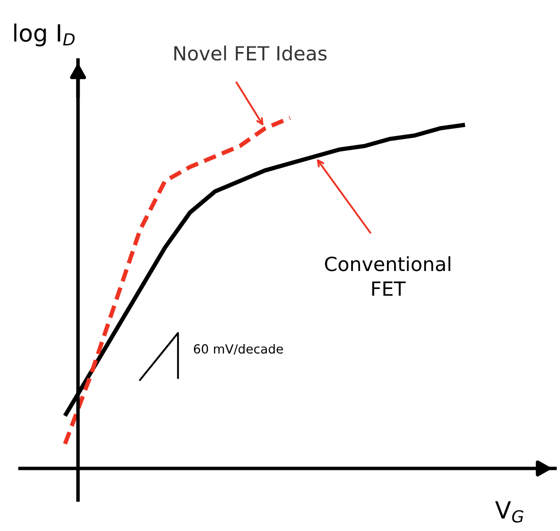 This screenshot has width=560, height=531. What do you see at coordinates (44, 35) in the screenshot?
I see `y-axis-title: log I$_{D}$` at bounding box center [44, 35].